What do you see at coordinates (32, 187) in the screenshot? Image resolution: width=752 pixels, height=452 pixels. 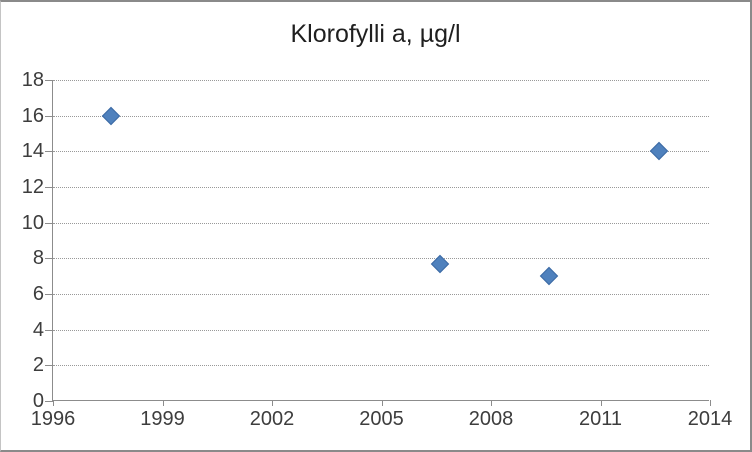 I see `y-tick-label: 12` at bounding box center [32, 187].